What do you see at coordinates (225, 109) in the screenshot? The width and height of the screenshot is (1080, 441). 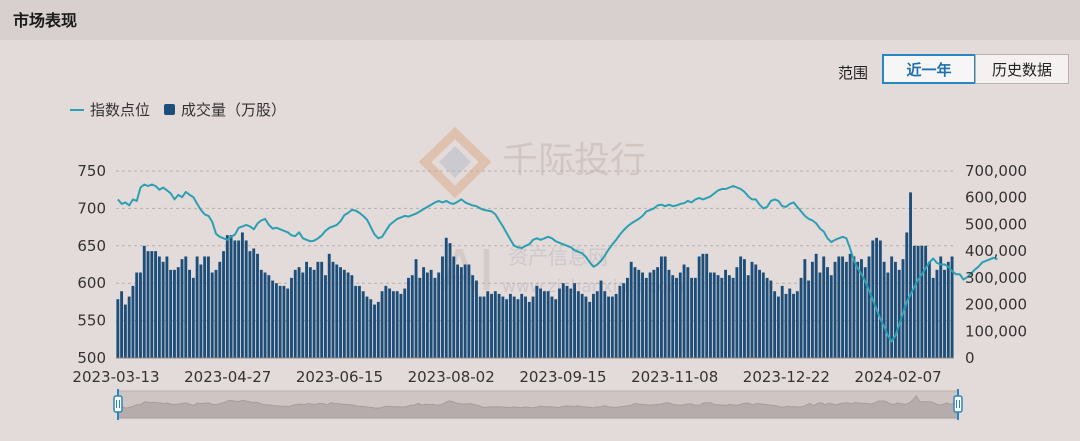 I see `legend-item-volume: 成交量（万股）` at bounding box center [225, 109].